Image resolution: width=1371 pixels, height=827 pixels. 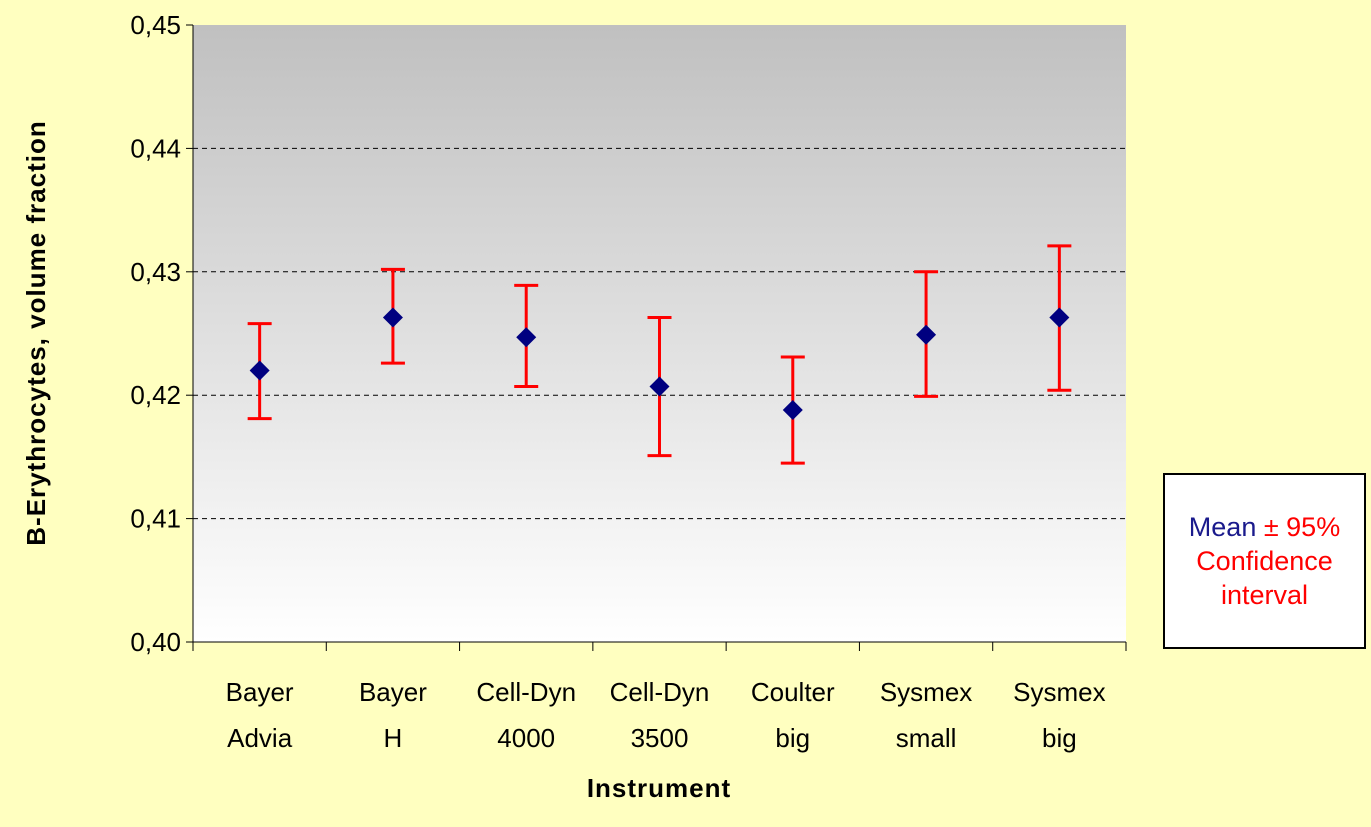 I want to click on x-category-label: 3500, so click(x=660, y=738).